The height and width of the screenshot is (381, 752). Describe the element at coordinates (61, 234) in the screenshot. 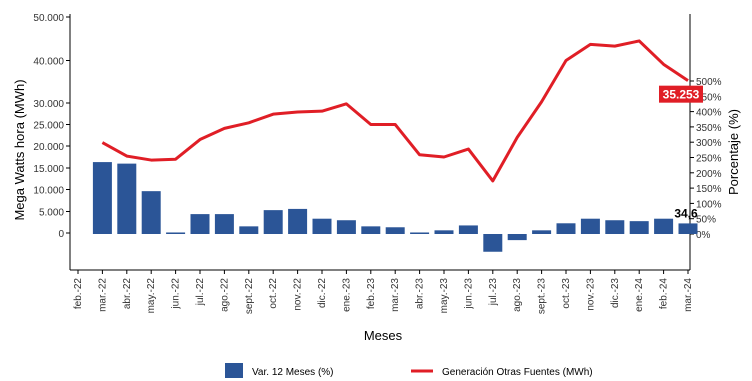

I see `left-axis-tick-label: 0` at that location.